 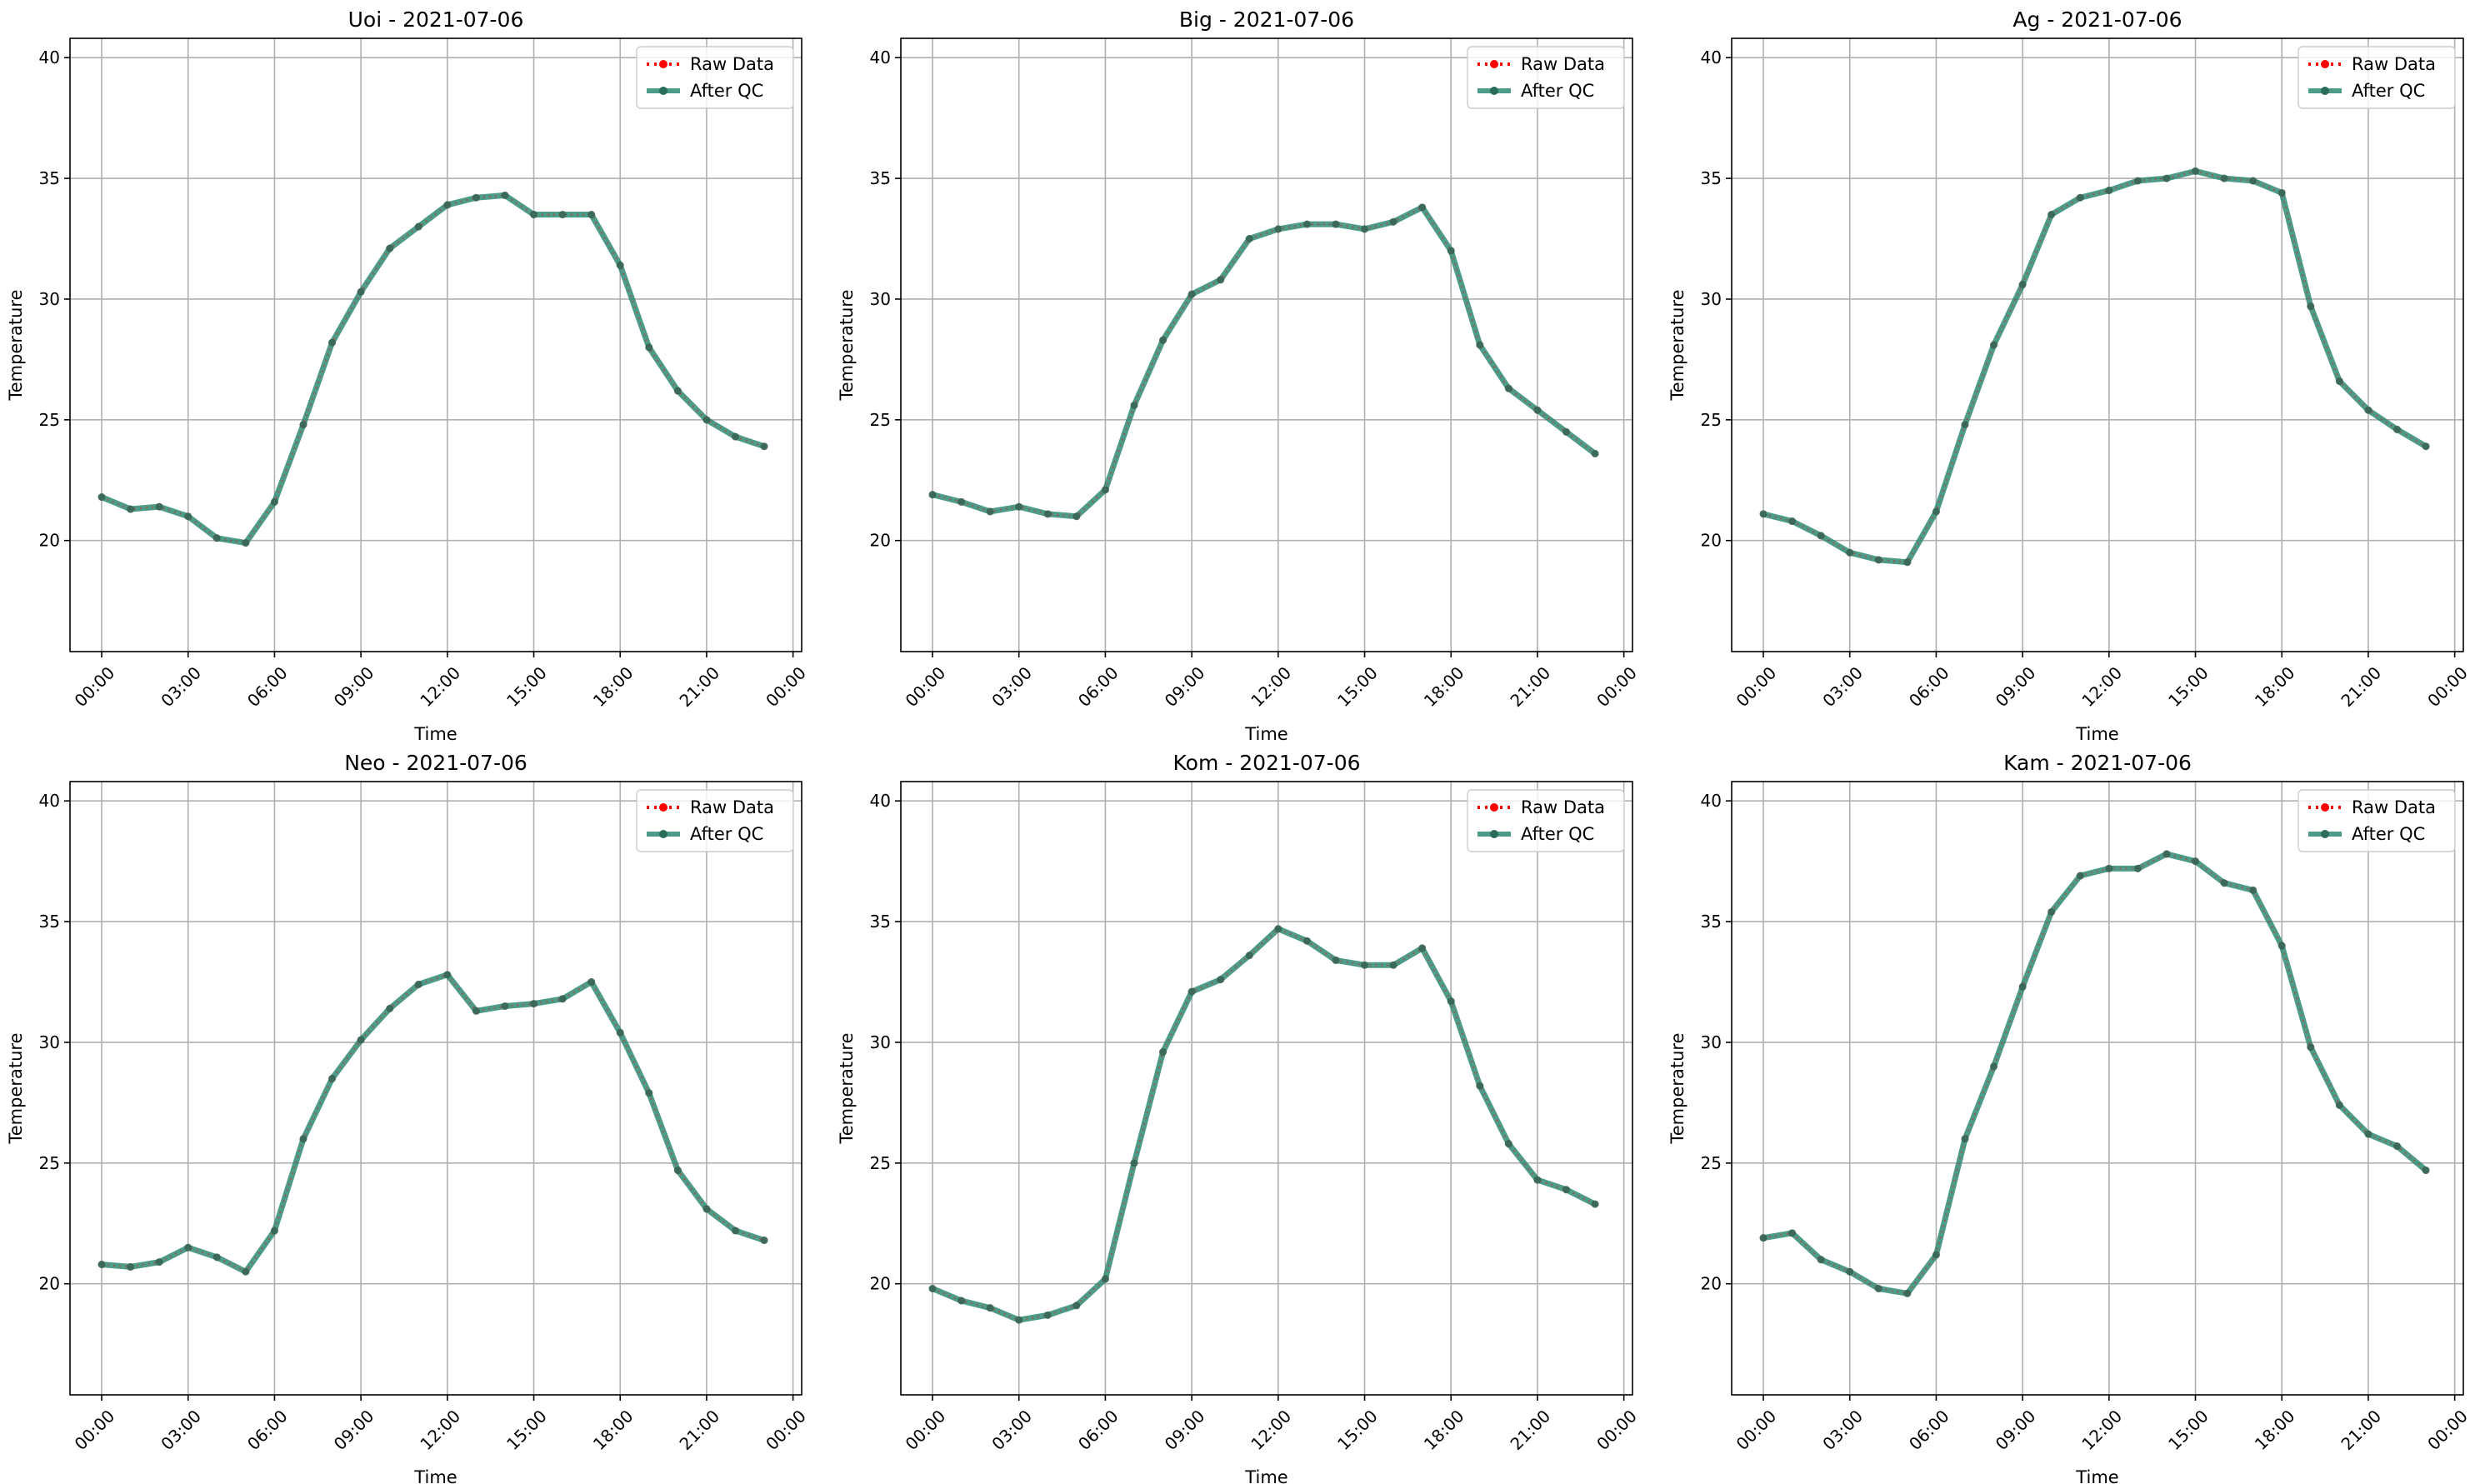 What do you see at coordinates (436, 763) in the screenshot?
I see `panel-title: Neo - 2021-07-06` at bounding box center [436, 763].